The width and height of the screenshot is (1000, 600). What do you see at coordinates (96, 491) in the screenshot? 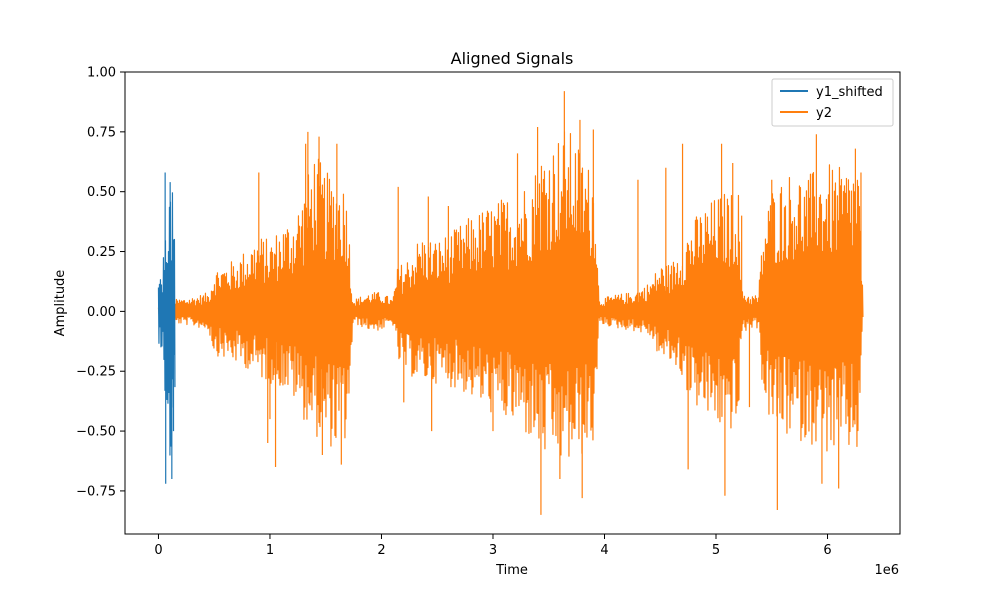
I see `y-tick-label: −0.75` at bounding box center [96, 491].